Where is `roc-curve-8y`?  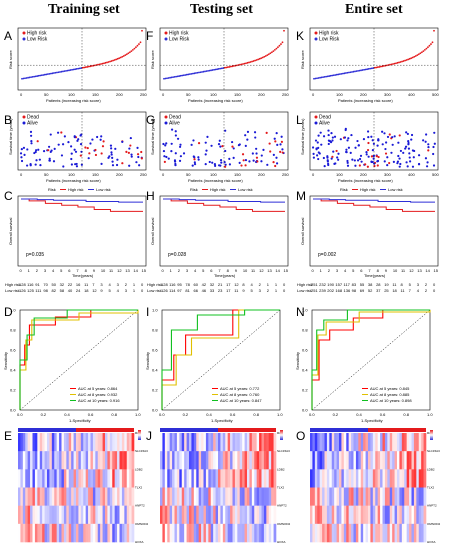
roc-curve-8y is located at coordinates (371, 360).